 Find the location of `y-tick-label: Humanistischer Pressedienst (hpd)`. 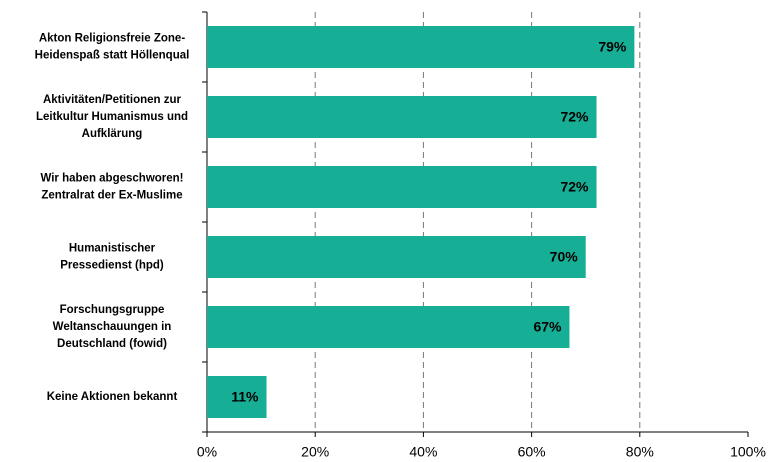

y-tick-label: Humanistischer Pressedienst (hpd) is located at coordinates (112, 257).